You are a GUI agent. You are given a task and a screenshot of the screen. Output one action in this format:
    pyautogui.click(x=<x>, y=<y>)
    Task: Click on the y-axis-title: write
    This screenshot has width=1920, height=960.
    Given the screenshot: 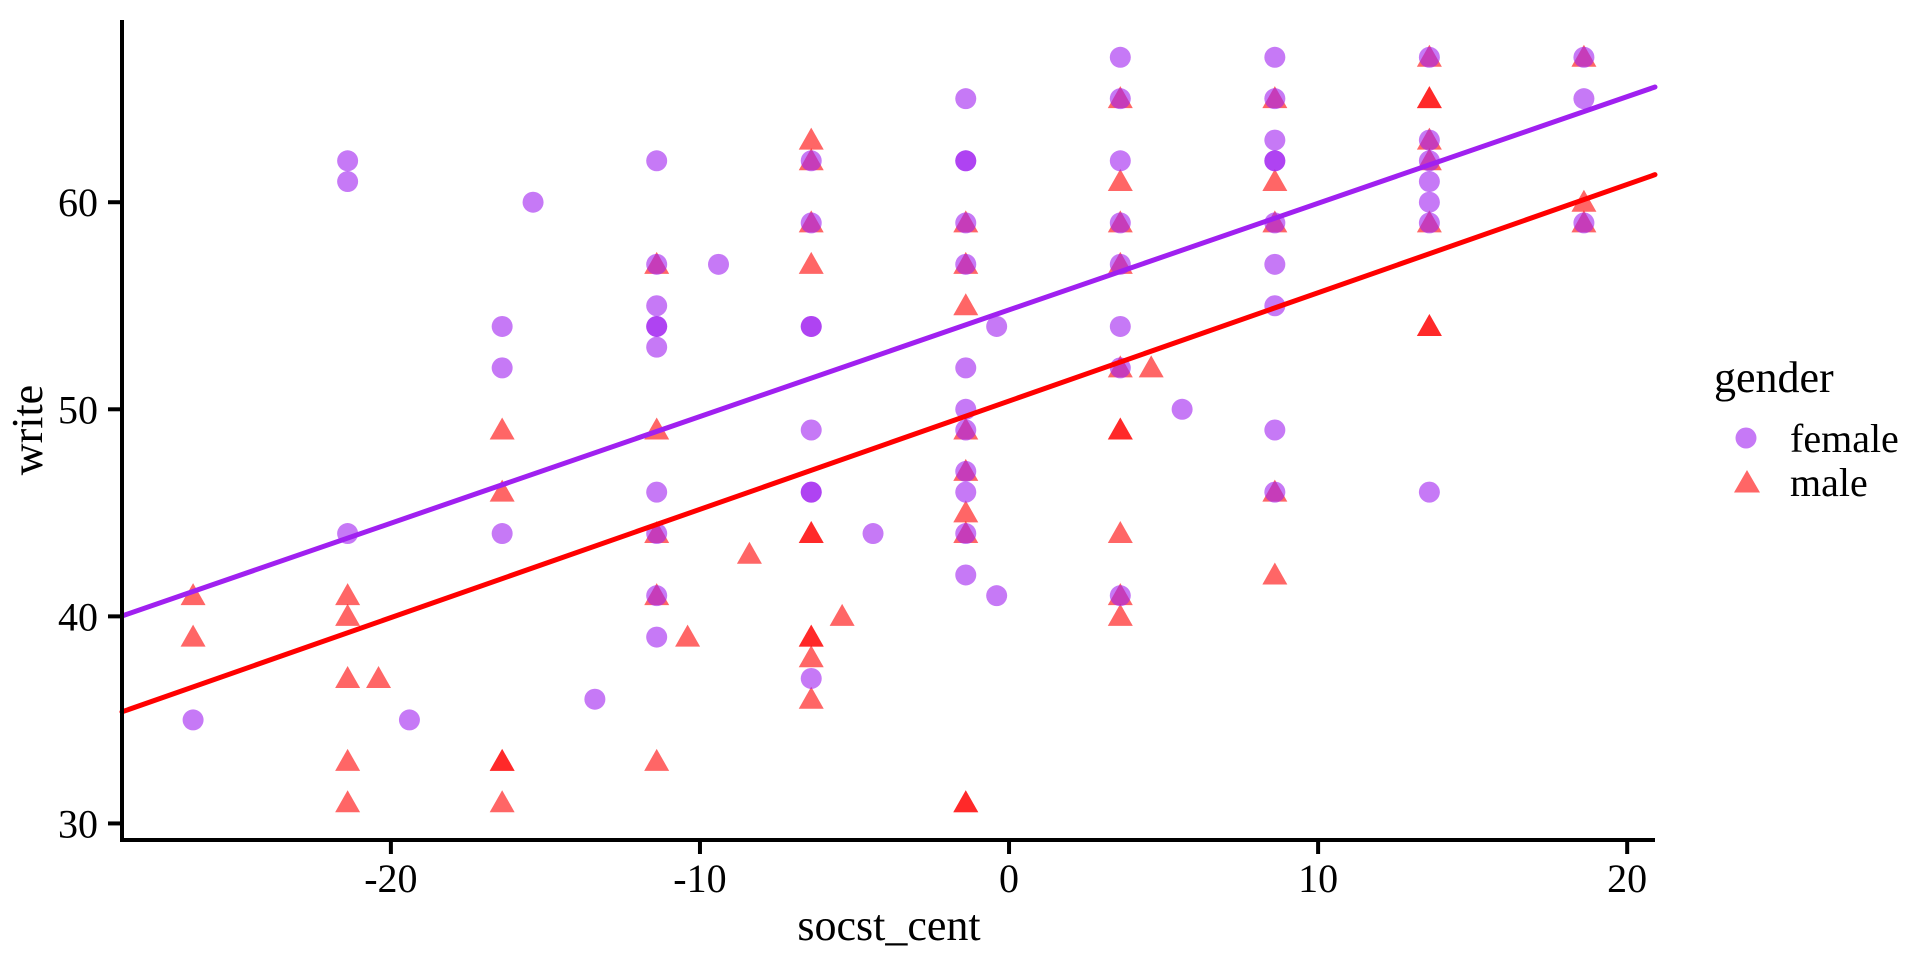 What is the action you would take?
    pyautogui.click(x=27, y=430)
    